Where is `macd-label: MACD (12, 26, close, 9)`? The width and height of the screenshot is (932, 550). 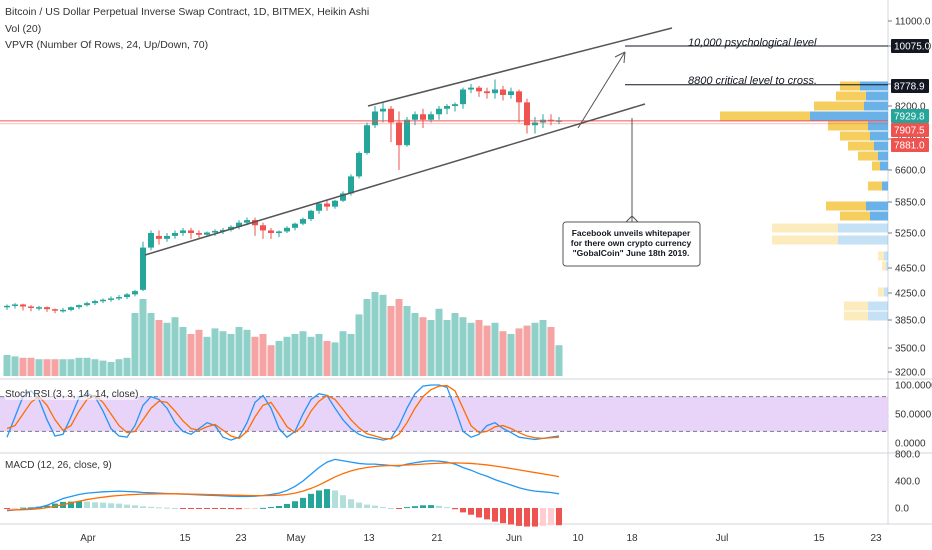
macd-label: MACD (12, 26, close, 9) is located at coordinates (58, 465).